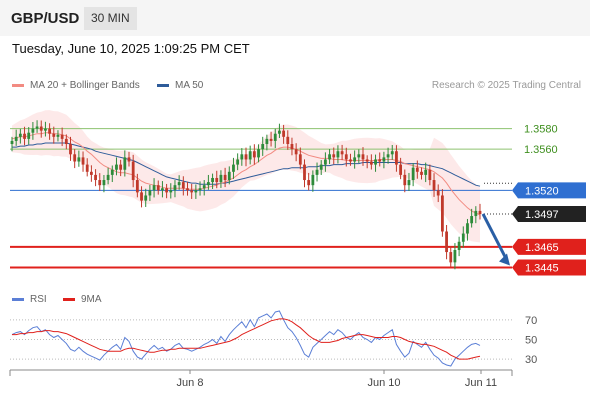  I want to click on rsi-label: RSI, so click(38, 299).